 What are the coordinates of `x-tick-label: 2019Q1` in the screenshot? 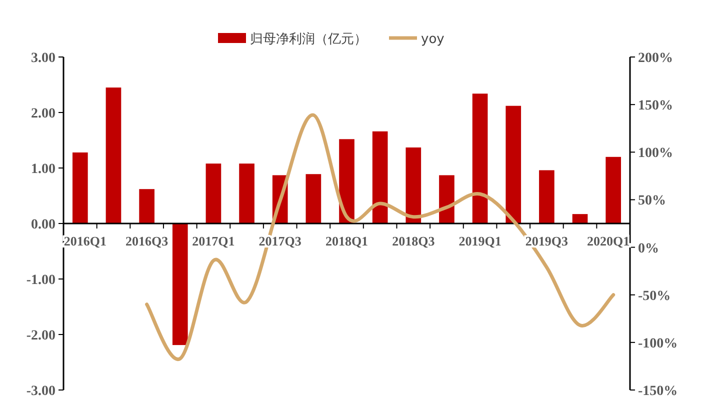 It's located at (480, 241).